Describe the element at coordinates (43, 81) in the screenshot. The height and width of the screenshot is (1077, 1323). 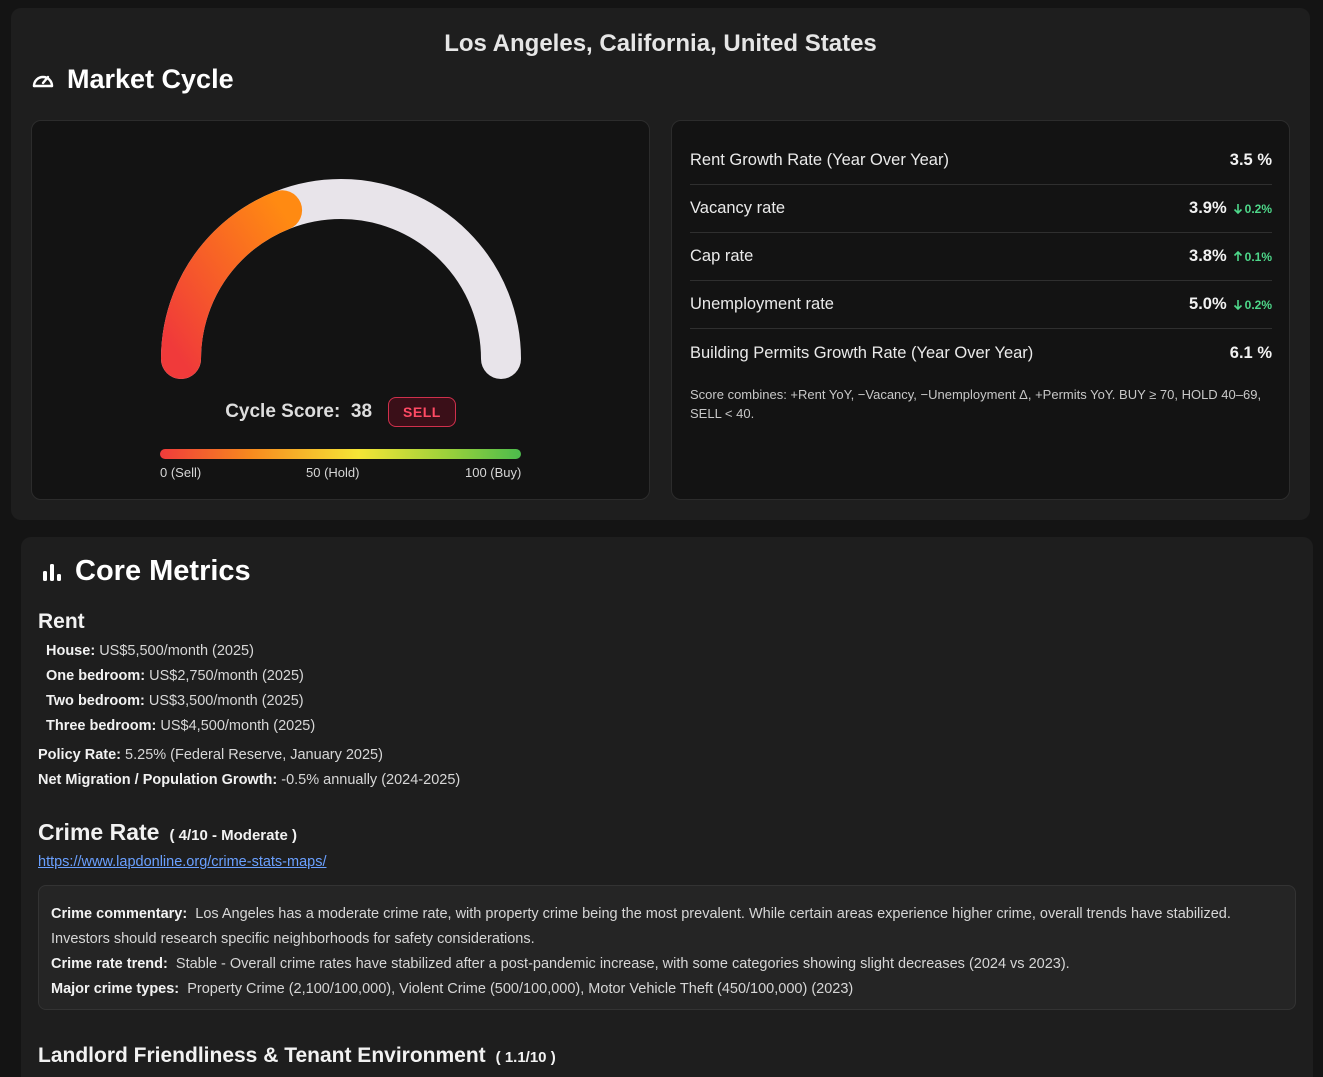
I see `speedometer-icon` at that location.